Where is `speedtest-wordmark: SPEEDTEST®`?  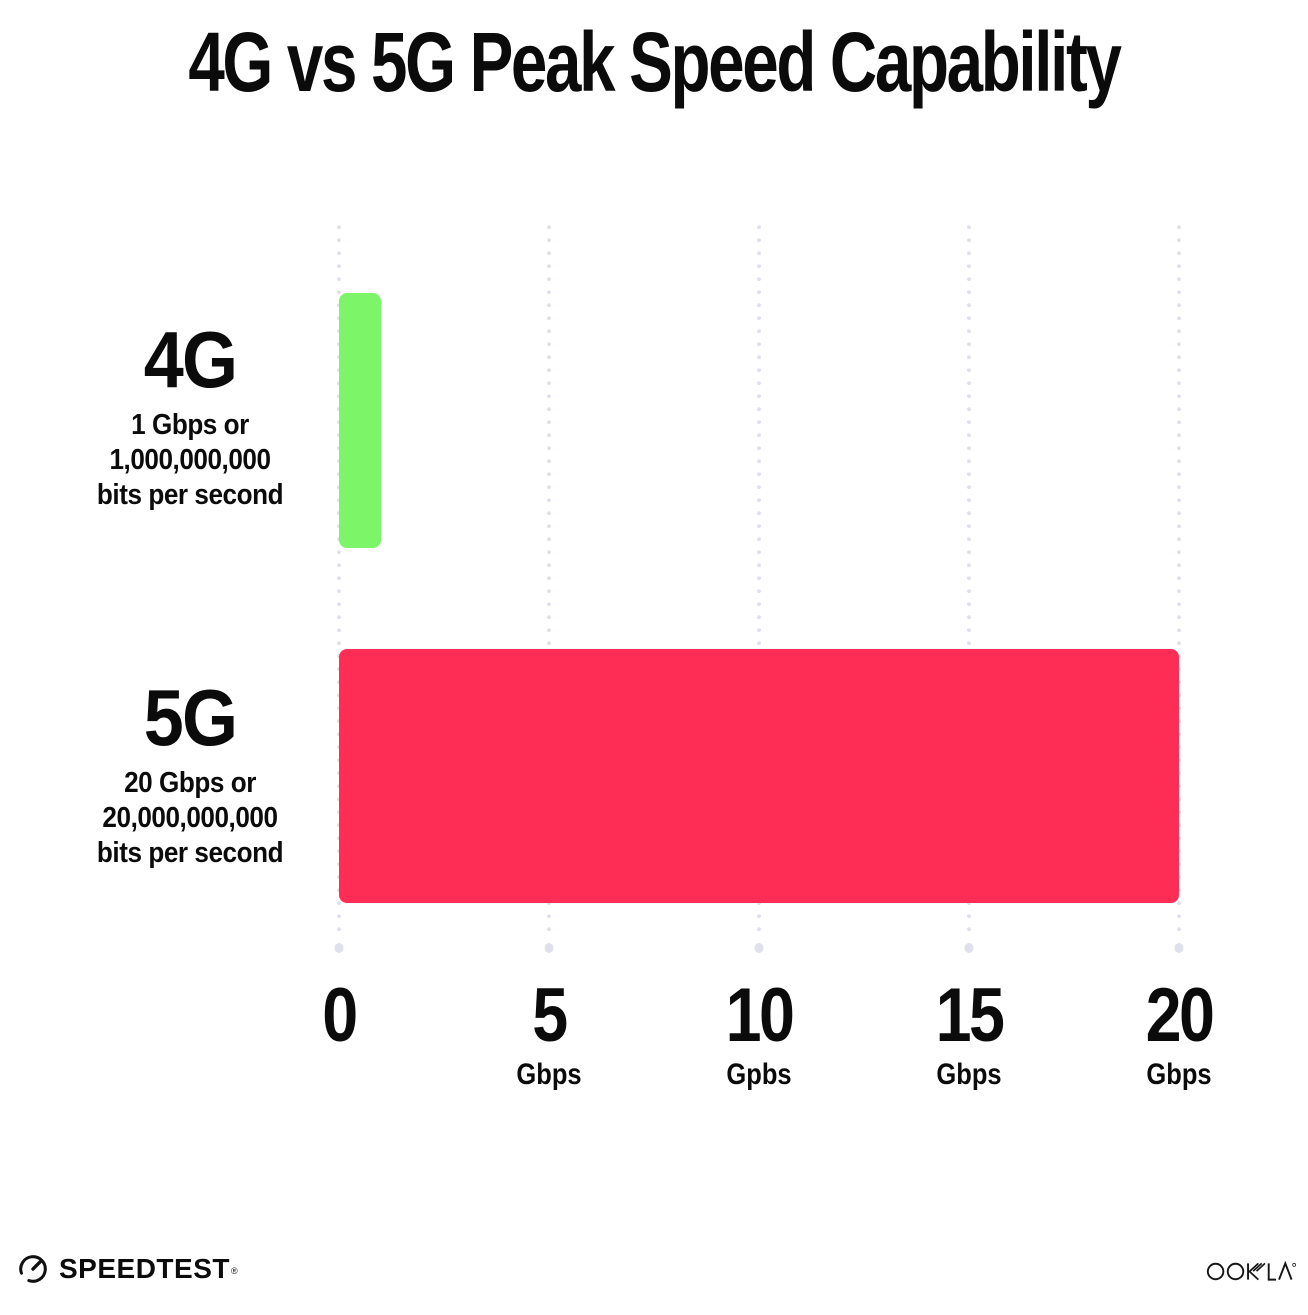
speedtest-wordmark: SPEEDTEST® is located at coordinates (149, 1269).